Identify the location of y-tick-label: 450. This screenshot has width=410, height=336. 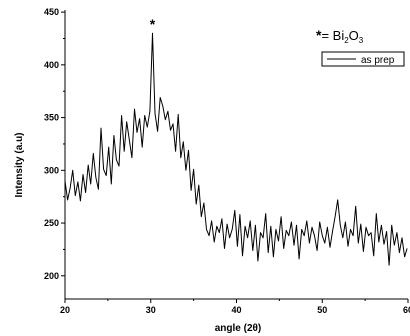
(51, 12).